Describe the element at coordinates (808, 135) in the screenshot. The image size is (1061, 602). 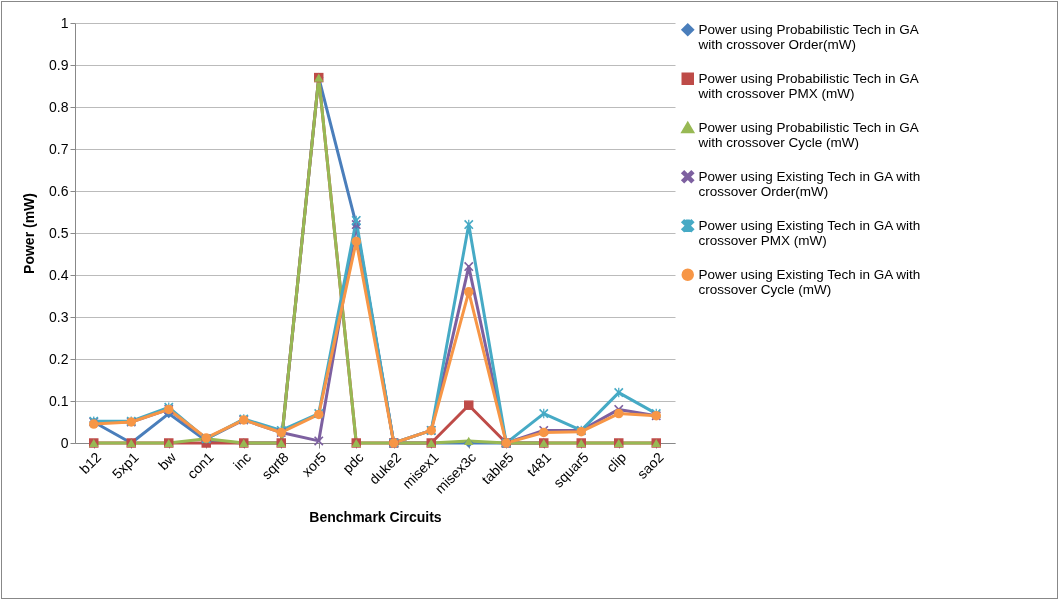
I see `legend-label: Power using Probabilistic Tech in GA with crossover Cycle (mW)` at that location.